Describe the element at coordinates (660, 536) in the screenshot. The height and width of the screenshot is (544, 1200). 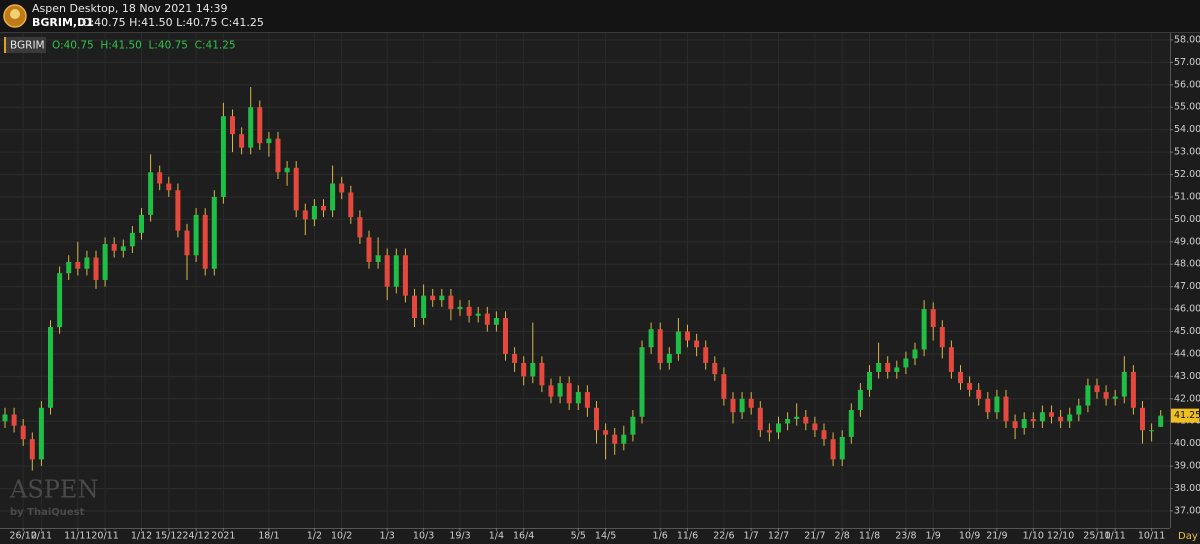
I see `x-tick-label: 1/6` at that location.